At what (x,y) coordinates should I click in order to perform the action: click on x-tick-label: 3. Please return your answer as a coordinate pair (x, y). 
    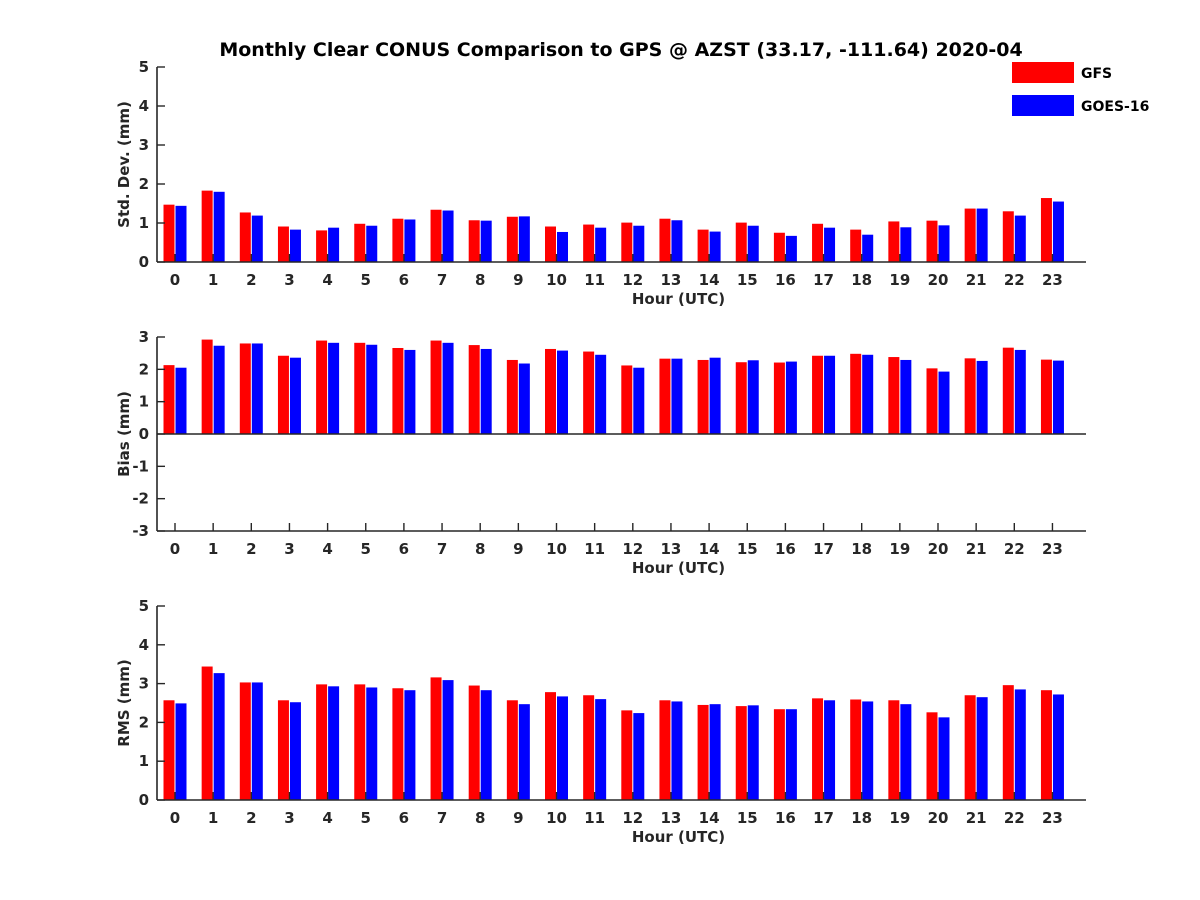
    Looking at the image, I should click on (289, 280).